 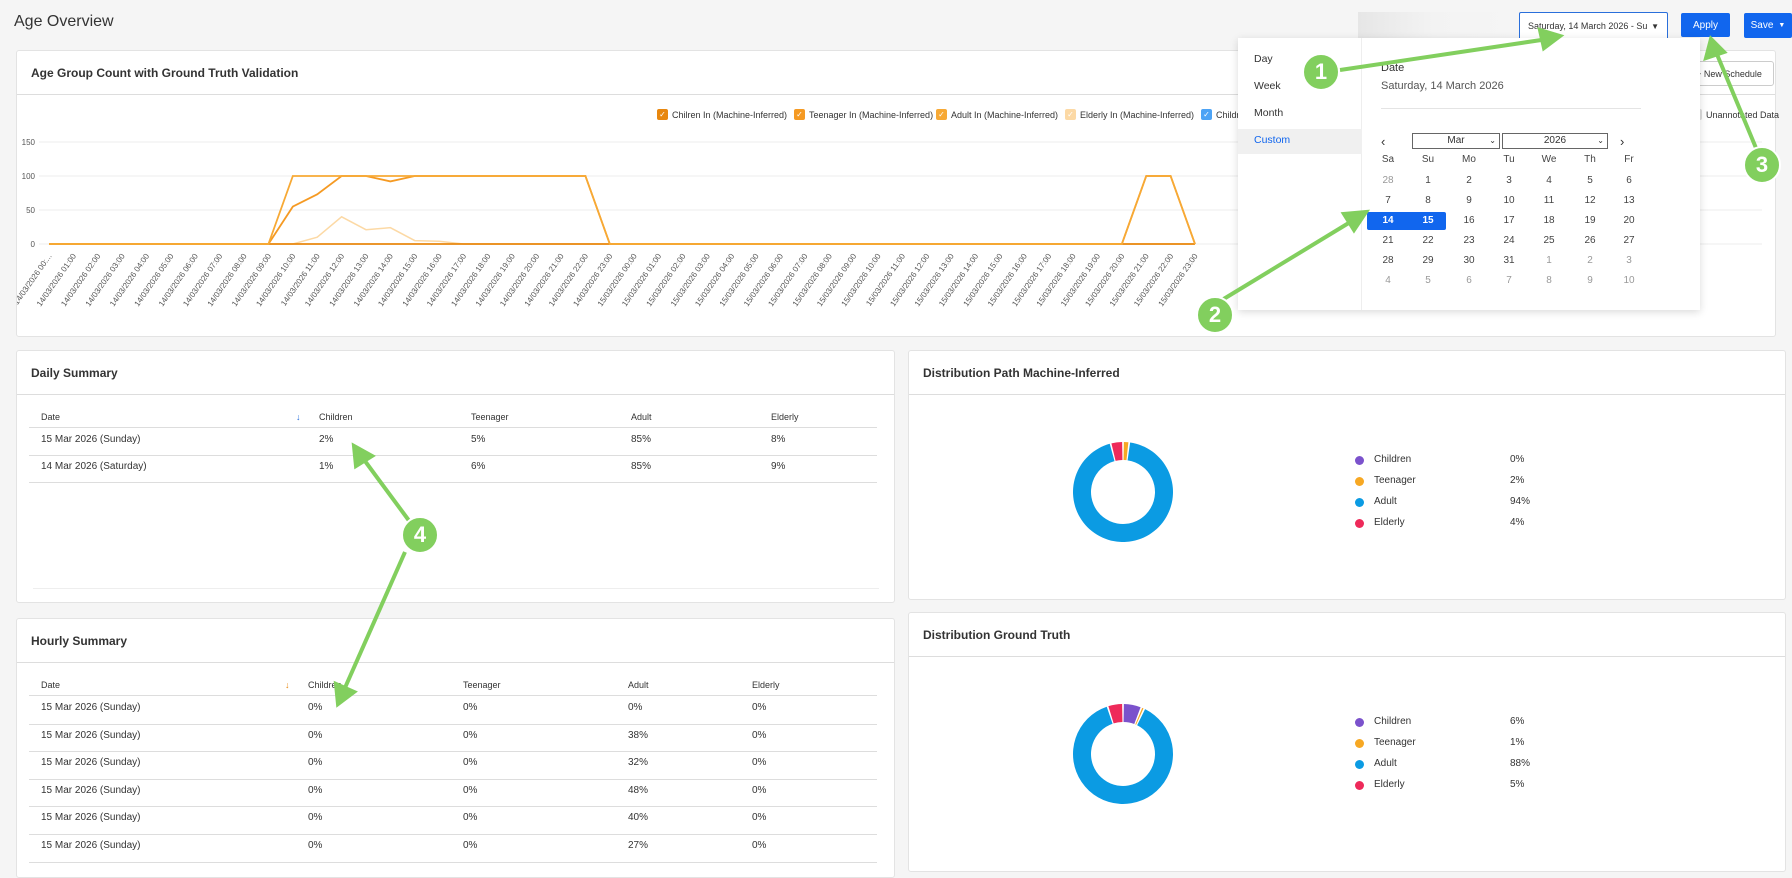 What do you see at coordinates (1549, 220) in the screenshot?
I see `calendar-day: 18` at bounding box center [1549, 220].